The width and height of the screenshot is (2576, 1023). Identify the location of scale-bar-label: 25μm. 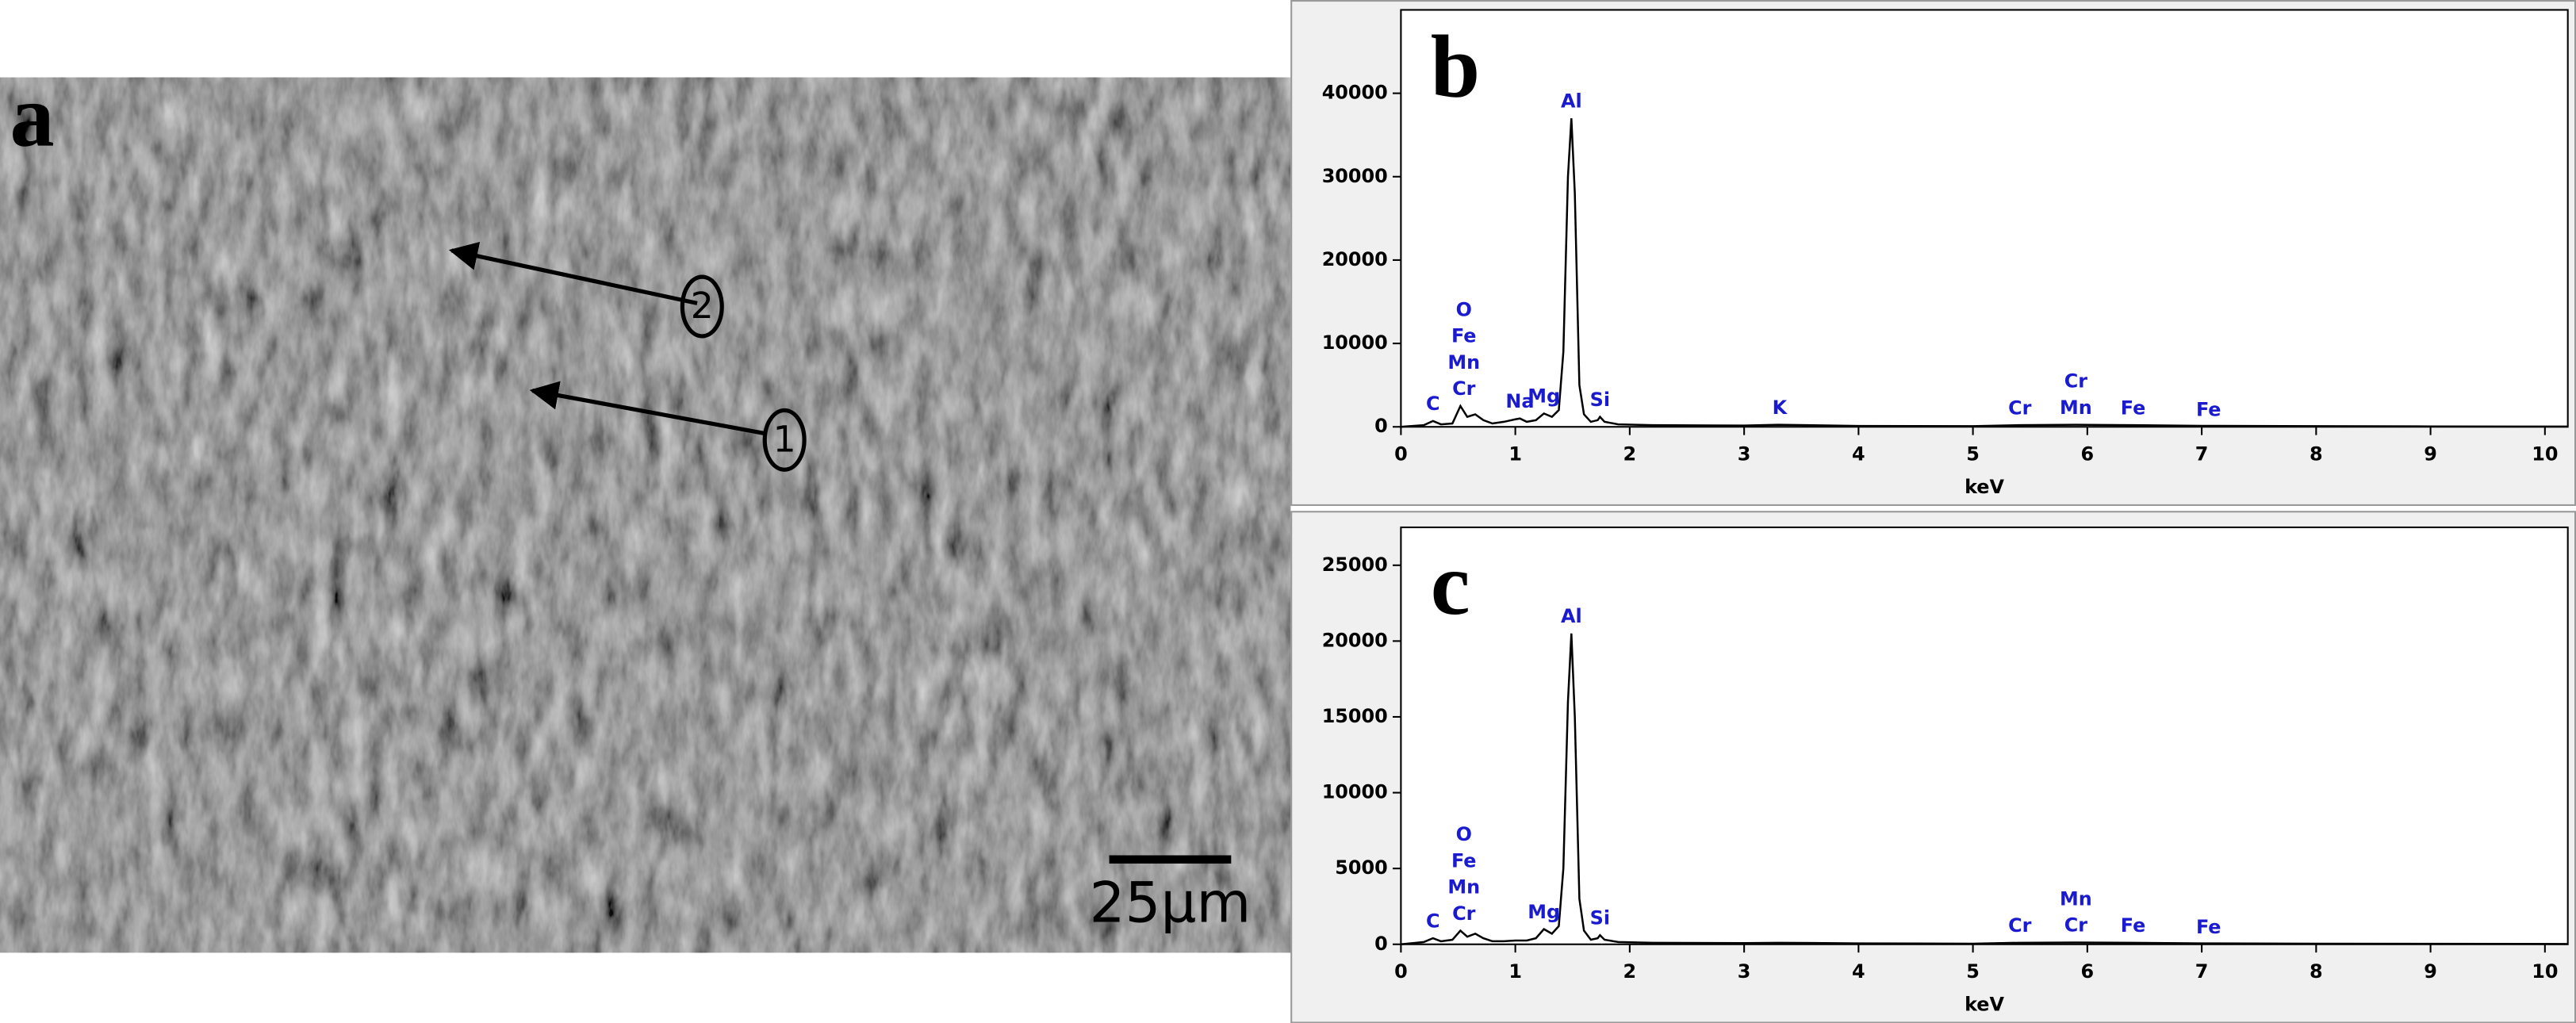
(1171, 902).